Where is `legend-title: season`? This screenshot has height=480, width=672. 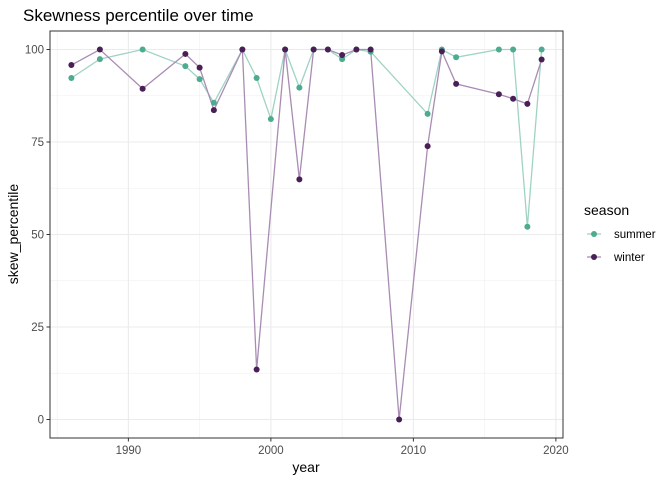 legend-title: season is located at coordinates (606, 210).